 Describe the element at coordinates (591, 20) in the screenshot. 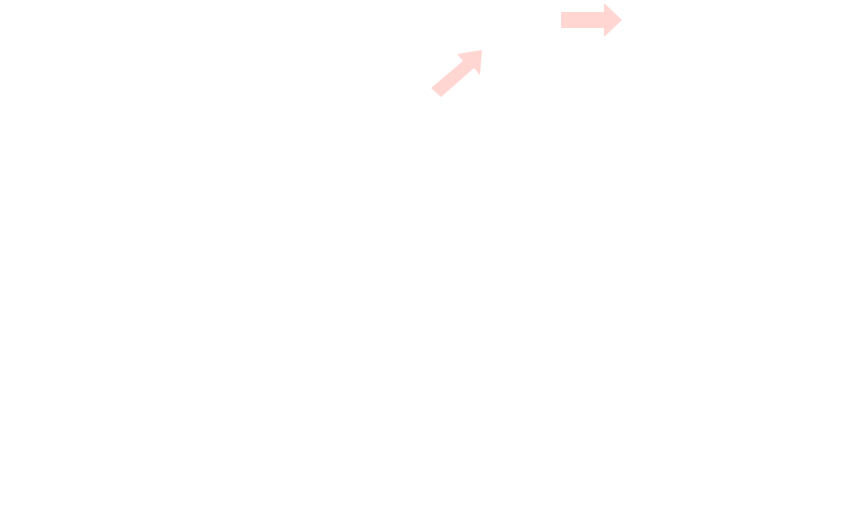

I see `arrow-right-icon` at that location.